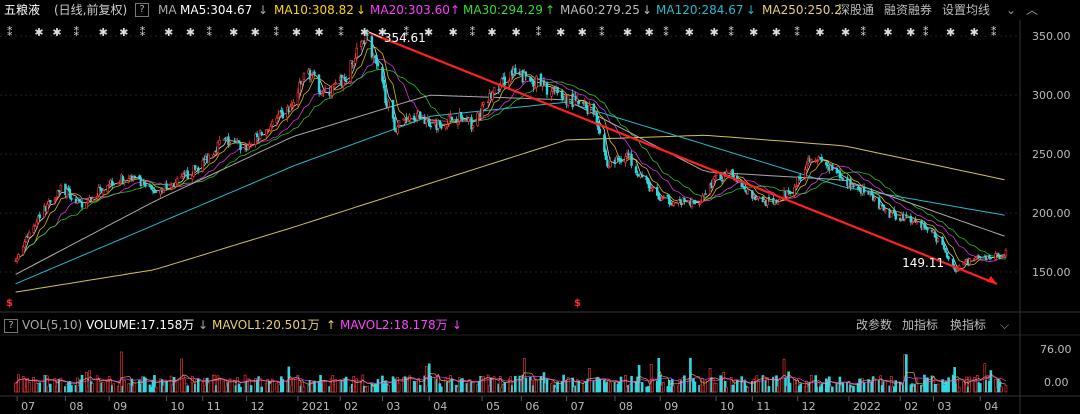 This screenshot has width=1080, height=414. Describe the element at coordinates (923, 263) in the screenshot. I see `low-price-label: 149.11` at that location.